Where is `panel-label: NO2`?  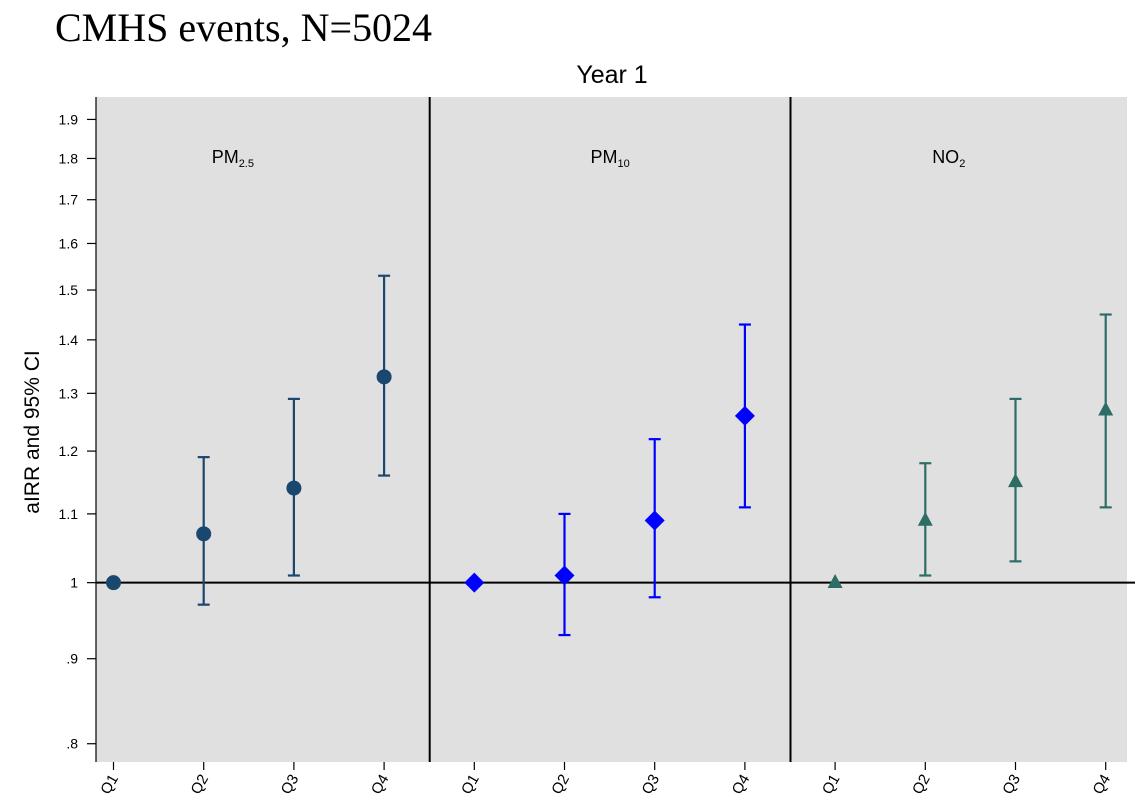
panel-label: NO2 is located at coordinates (948, 158).